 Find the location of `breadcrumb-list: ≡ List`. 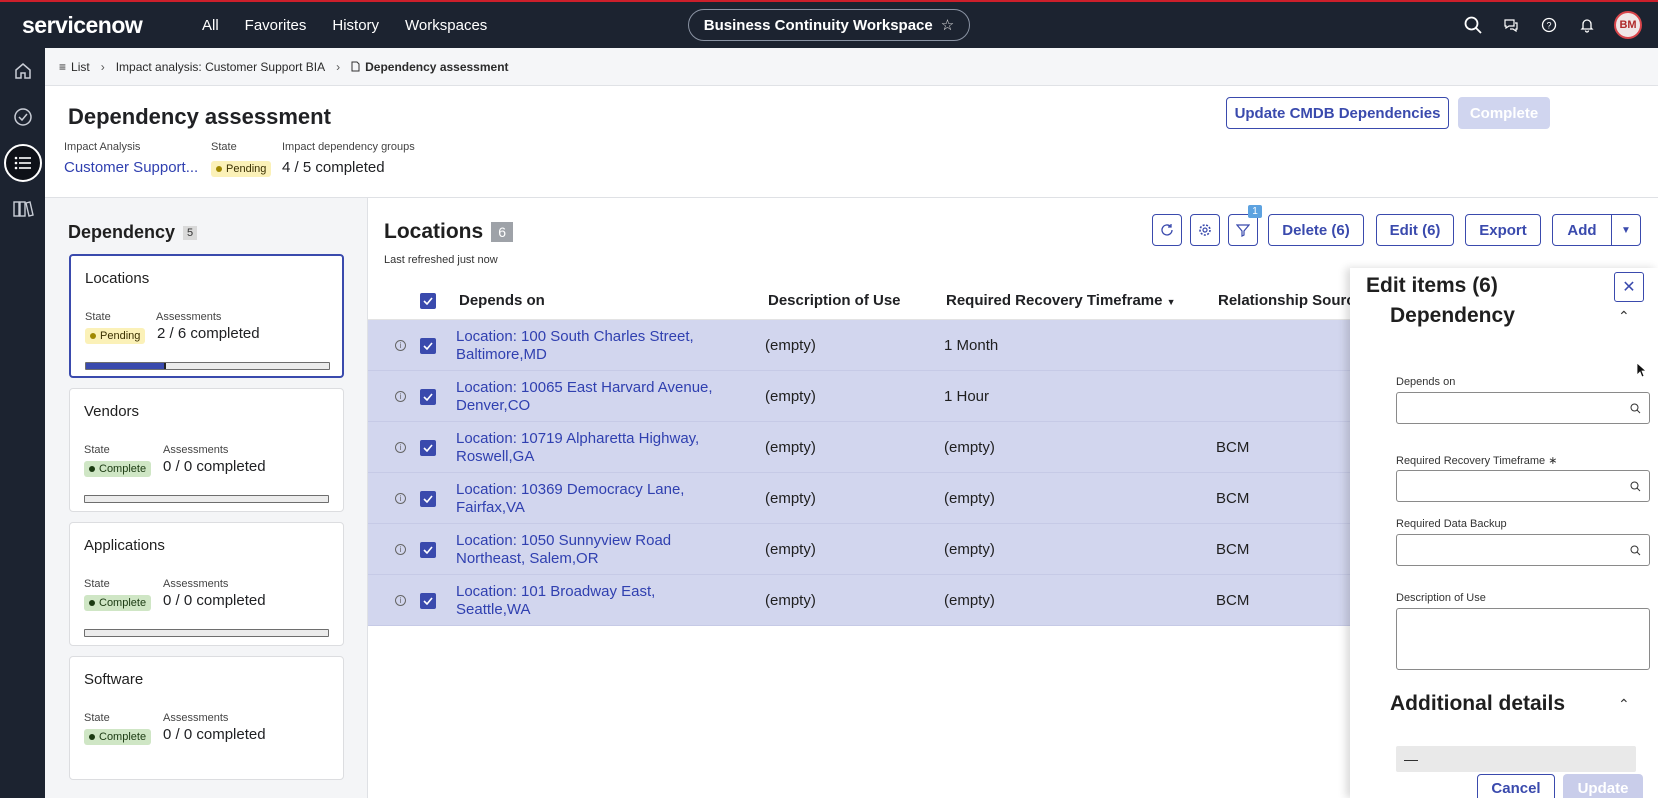

breadcrumb-list: ≡ List is located at coordinates (74, 66).